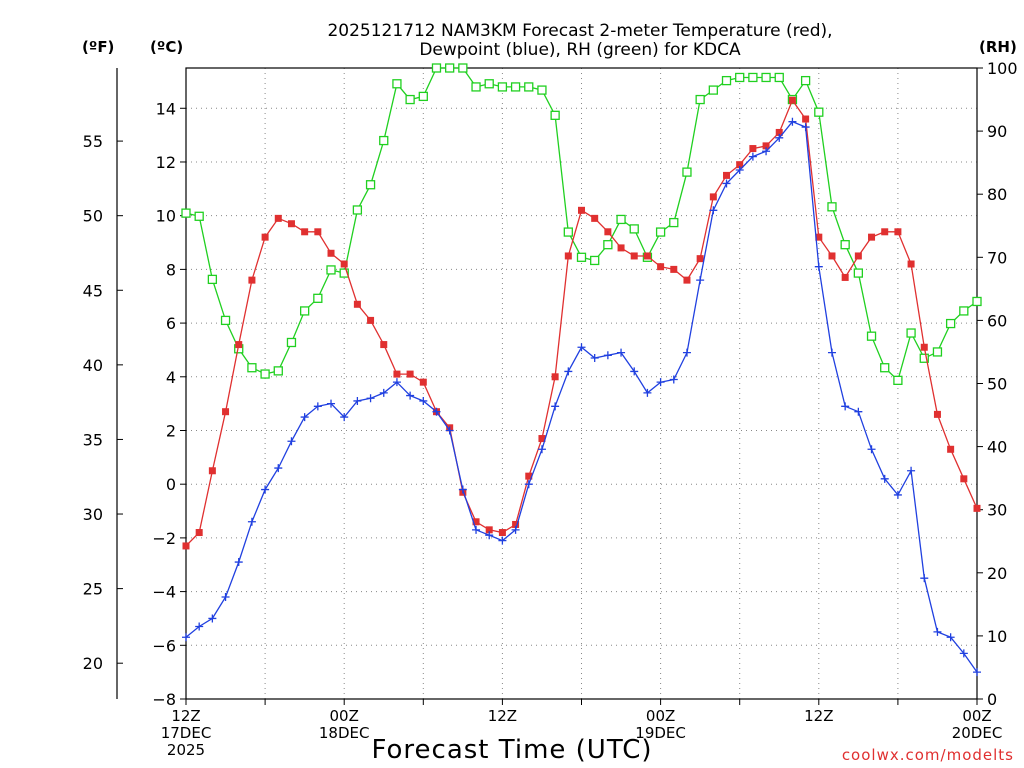 The height and width of the screenshot is (768, 1024). What do you see at coordinates (992, 699) in the screenshot?
I see `rh-tick-label: 0` at bounding box center [992, 699].